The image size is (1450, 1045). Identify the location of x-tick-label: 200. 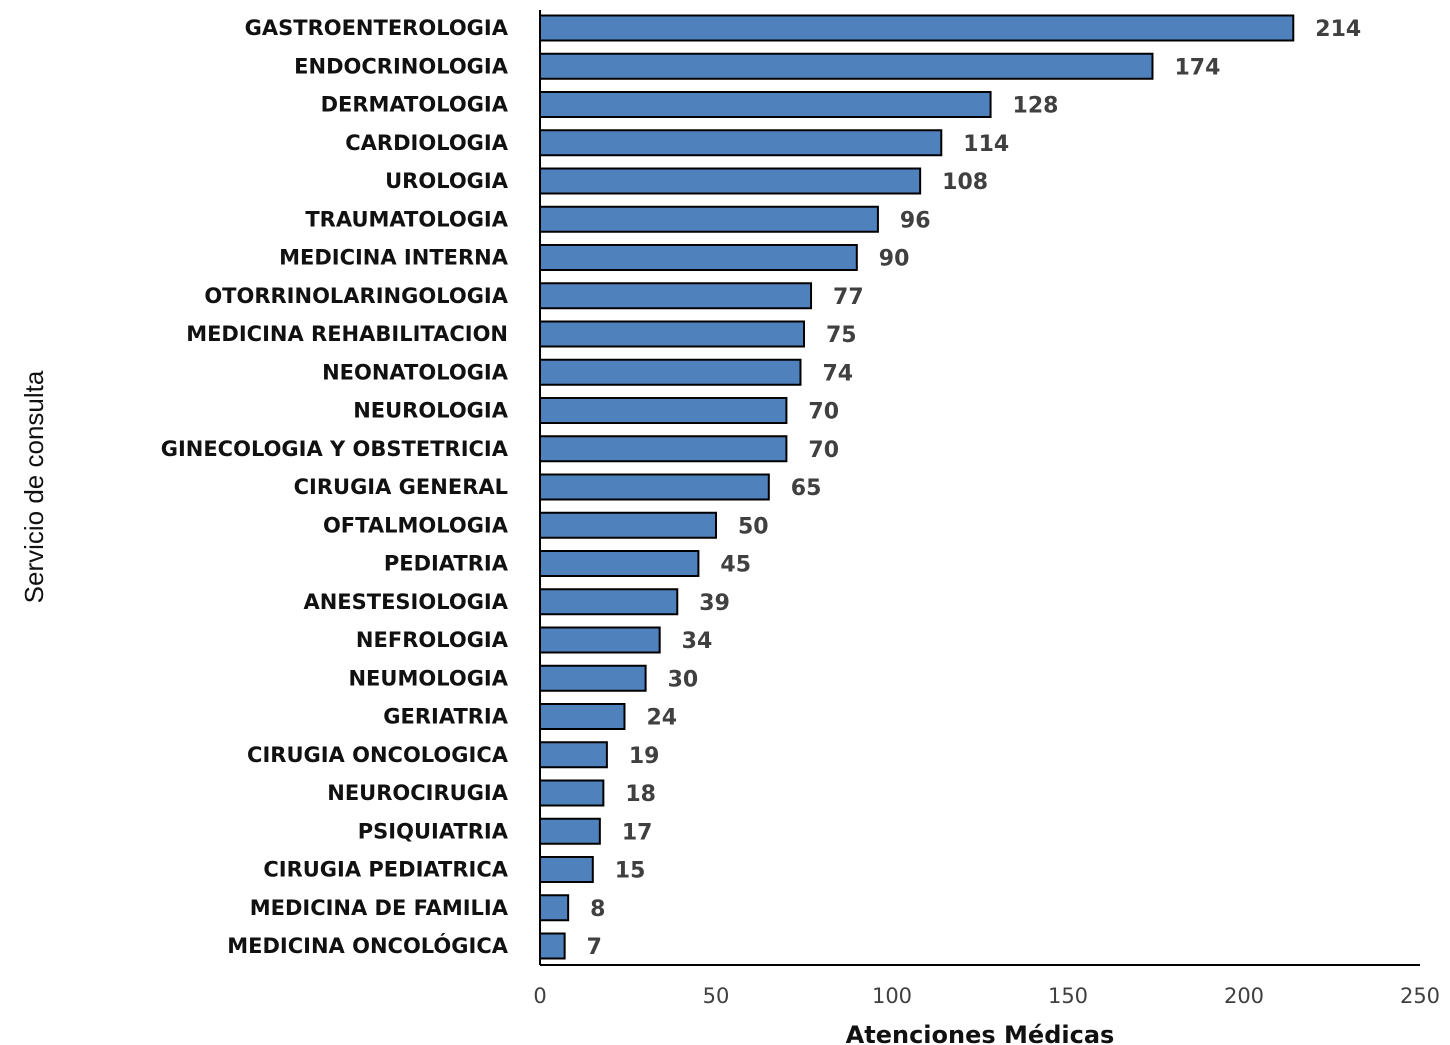
(1244, 996).